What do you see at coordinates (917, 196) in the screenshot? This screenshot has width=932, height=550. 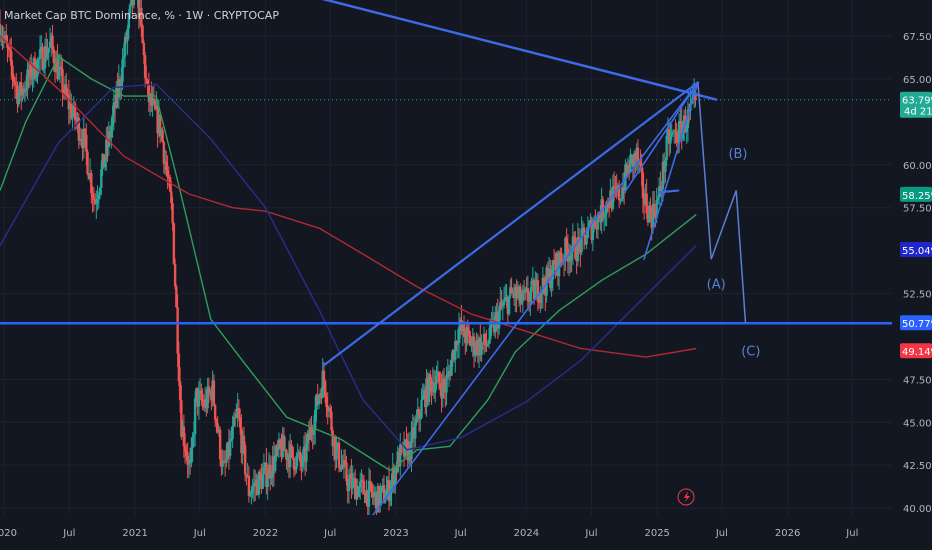 I see `price-label-text: 58.25%` at bounding box center [917, 196].